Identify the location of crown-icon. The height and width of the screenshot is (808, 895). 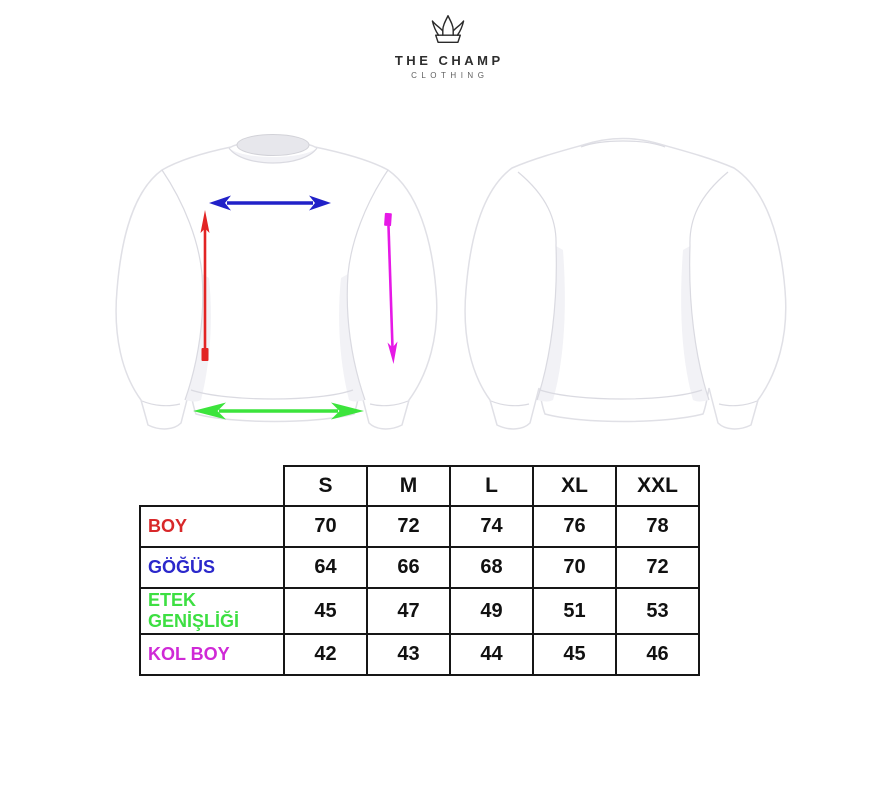
(447, 29).